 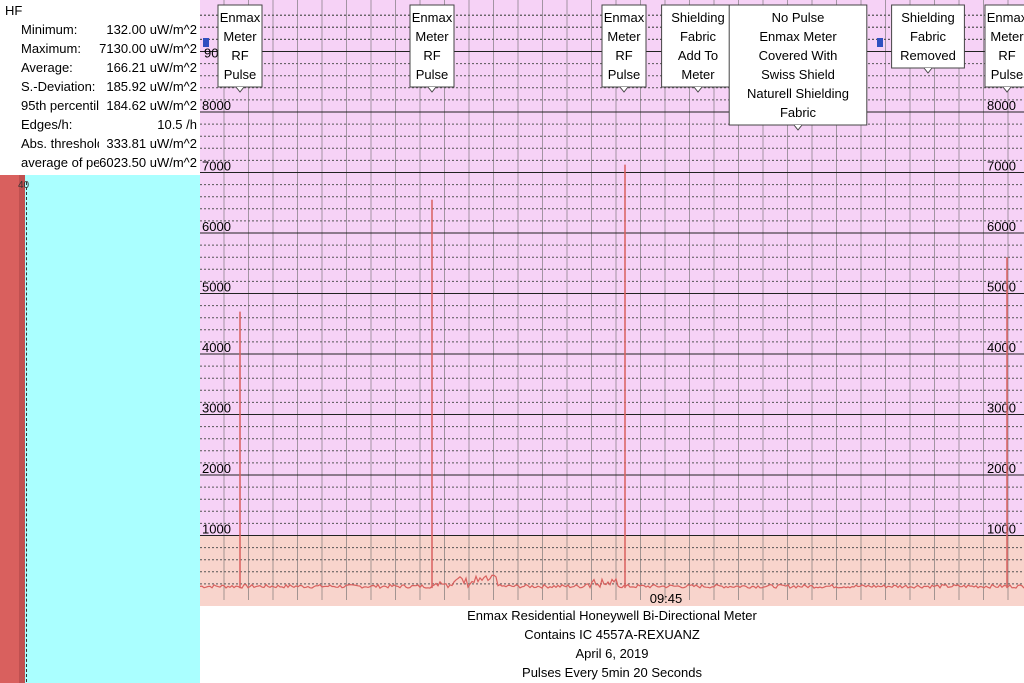 What do you see at coordinates (49, 29) in the screenshot?
I see `stat-label: Minimum:` at bounding box center [49, 29].